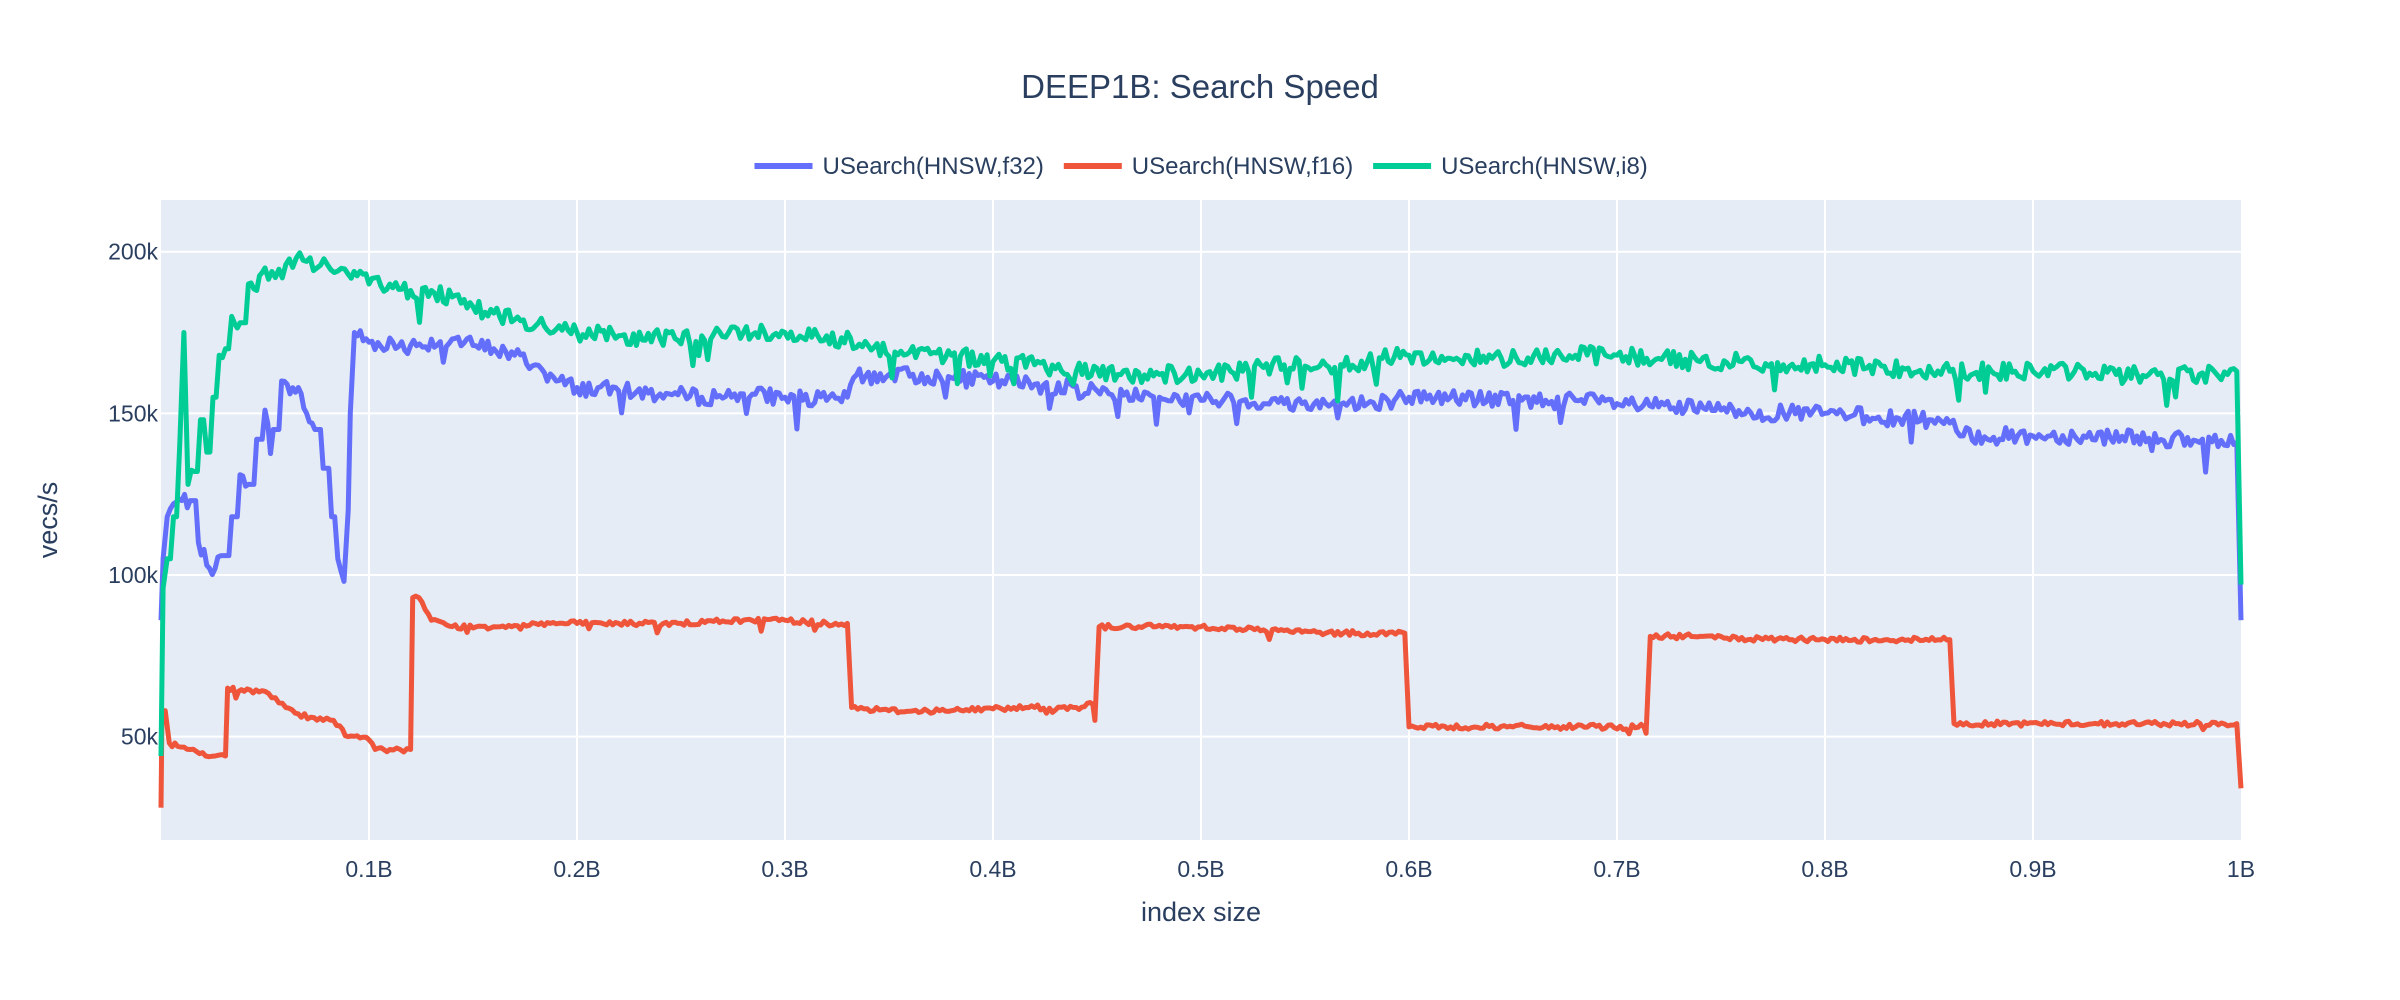 This screenshot has height=1000, width=2400. I want to click on x-tick-label: 1B, so click(2241, 869).